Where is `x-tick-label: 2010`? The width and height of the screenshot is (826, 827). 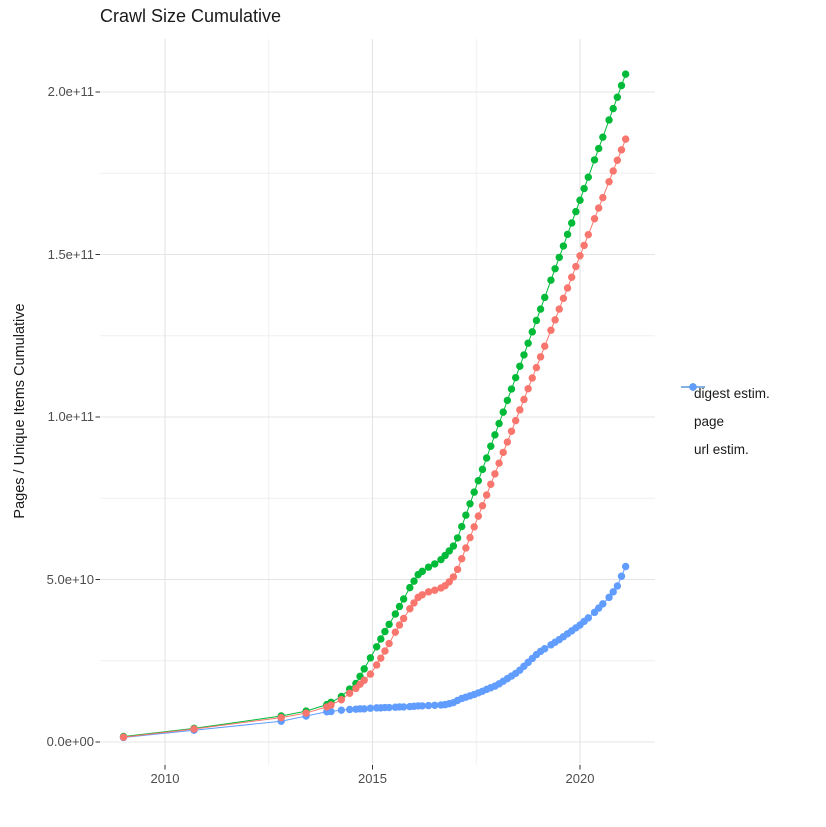 x-tick-label: 2010 is located at coordinates (165, 778).